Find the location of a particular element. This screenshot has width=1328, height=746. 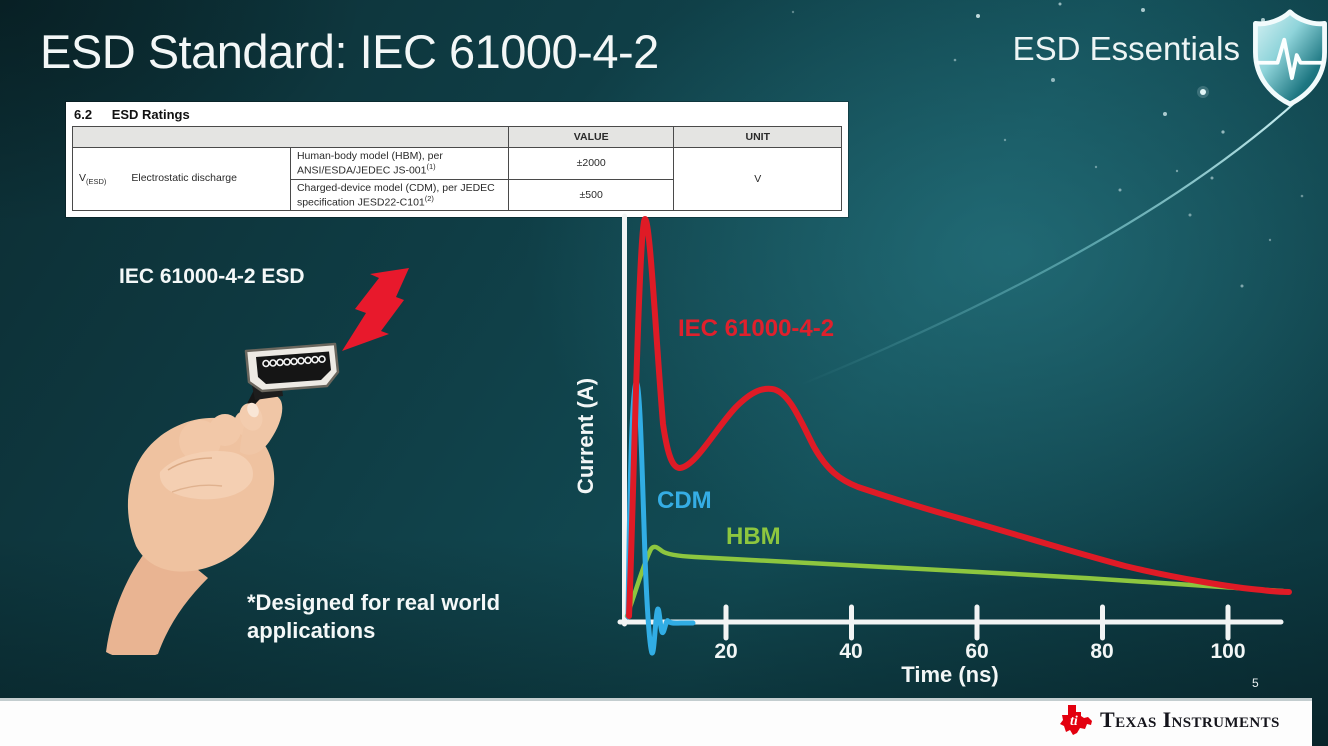

footer-divider is located at coordinates (656, 699).